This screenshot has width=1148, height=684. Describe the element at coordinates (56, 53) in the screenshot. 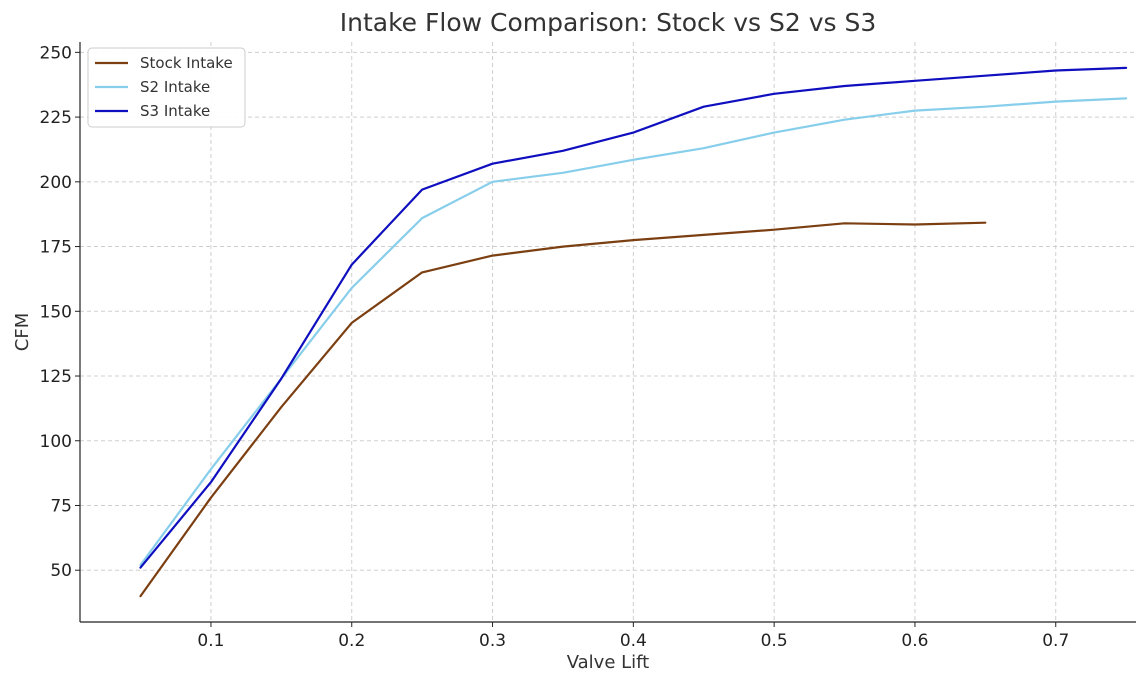

I see `y-tick-label: 250` at that location.